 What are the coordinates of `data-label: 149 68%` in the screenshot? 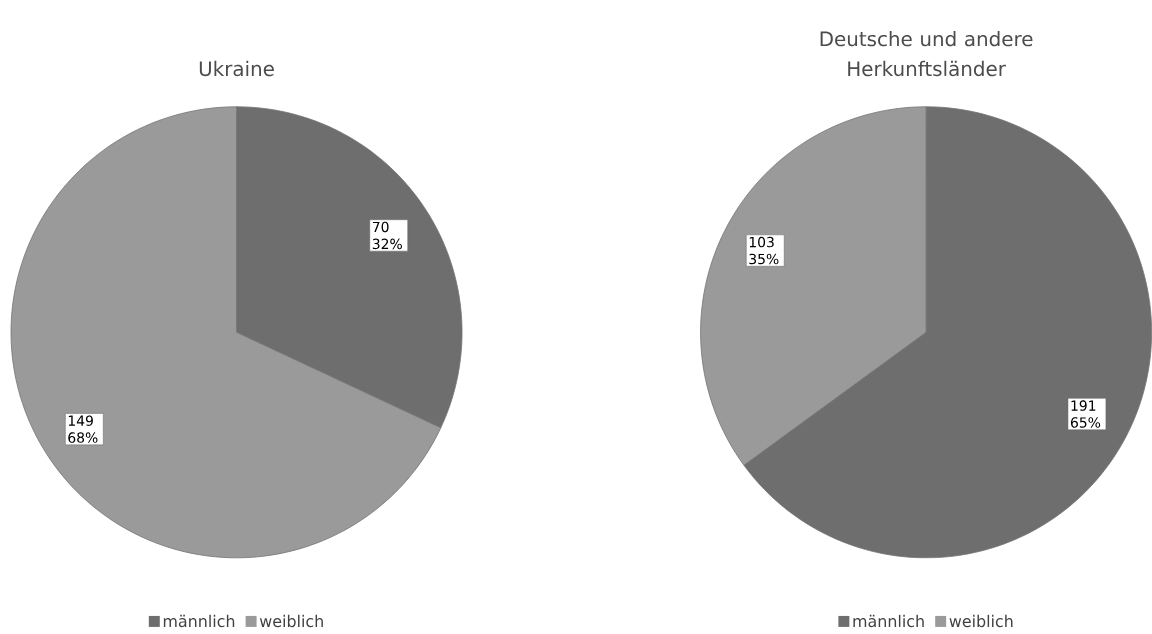 It's located at (83, 429).